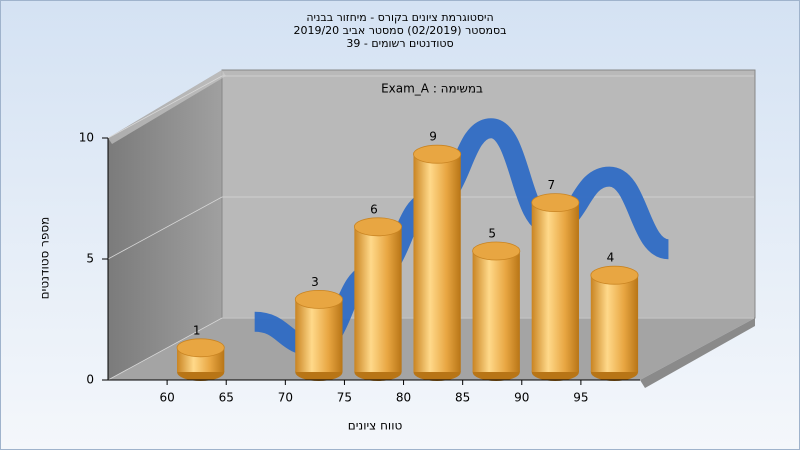 Image resolution: width=800 pixels, height=454 pixels. Describe the element at coordinates (521, 398) in the screenshot. I see `x-tick-label: 90` at that location.